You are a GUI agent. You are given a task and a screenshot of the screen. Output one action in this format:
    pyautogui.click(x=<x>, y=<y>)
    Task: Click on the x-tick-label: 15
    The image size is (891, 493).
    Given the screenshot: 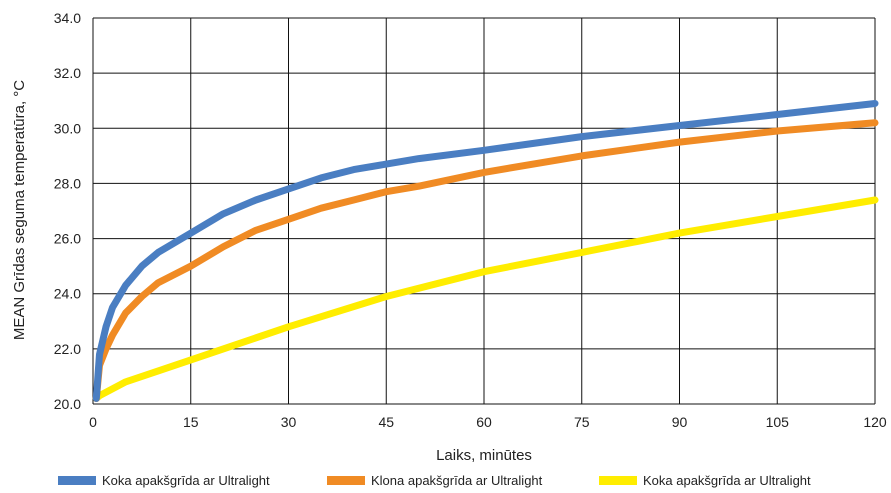 What is the action you would take?
    pyautogui.click(x=191, y=422)
    